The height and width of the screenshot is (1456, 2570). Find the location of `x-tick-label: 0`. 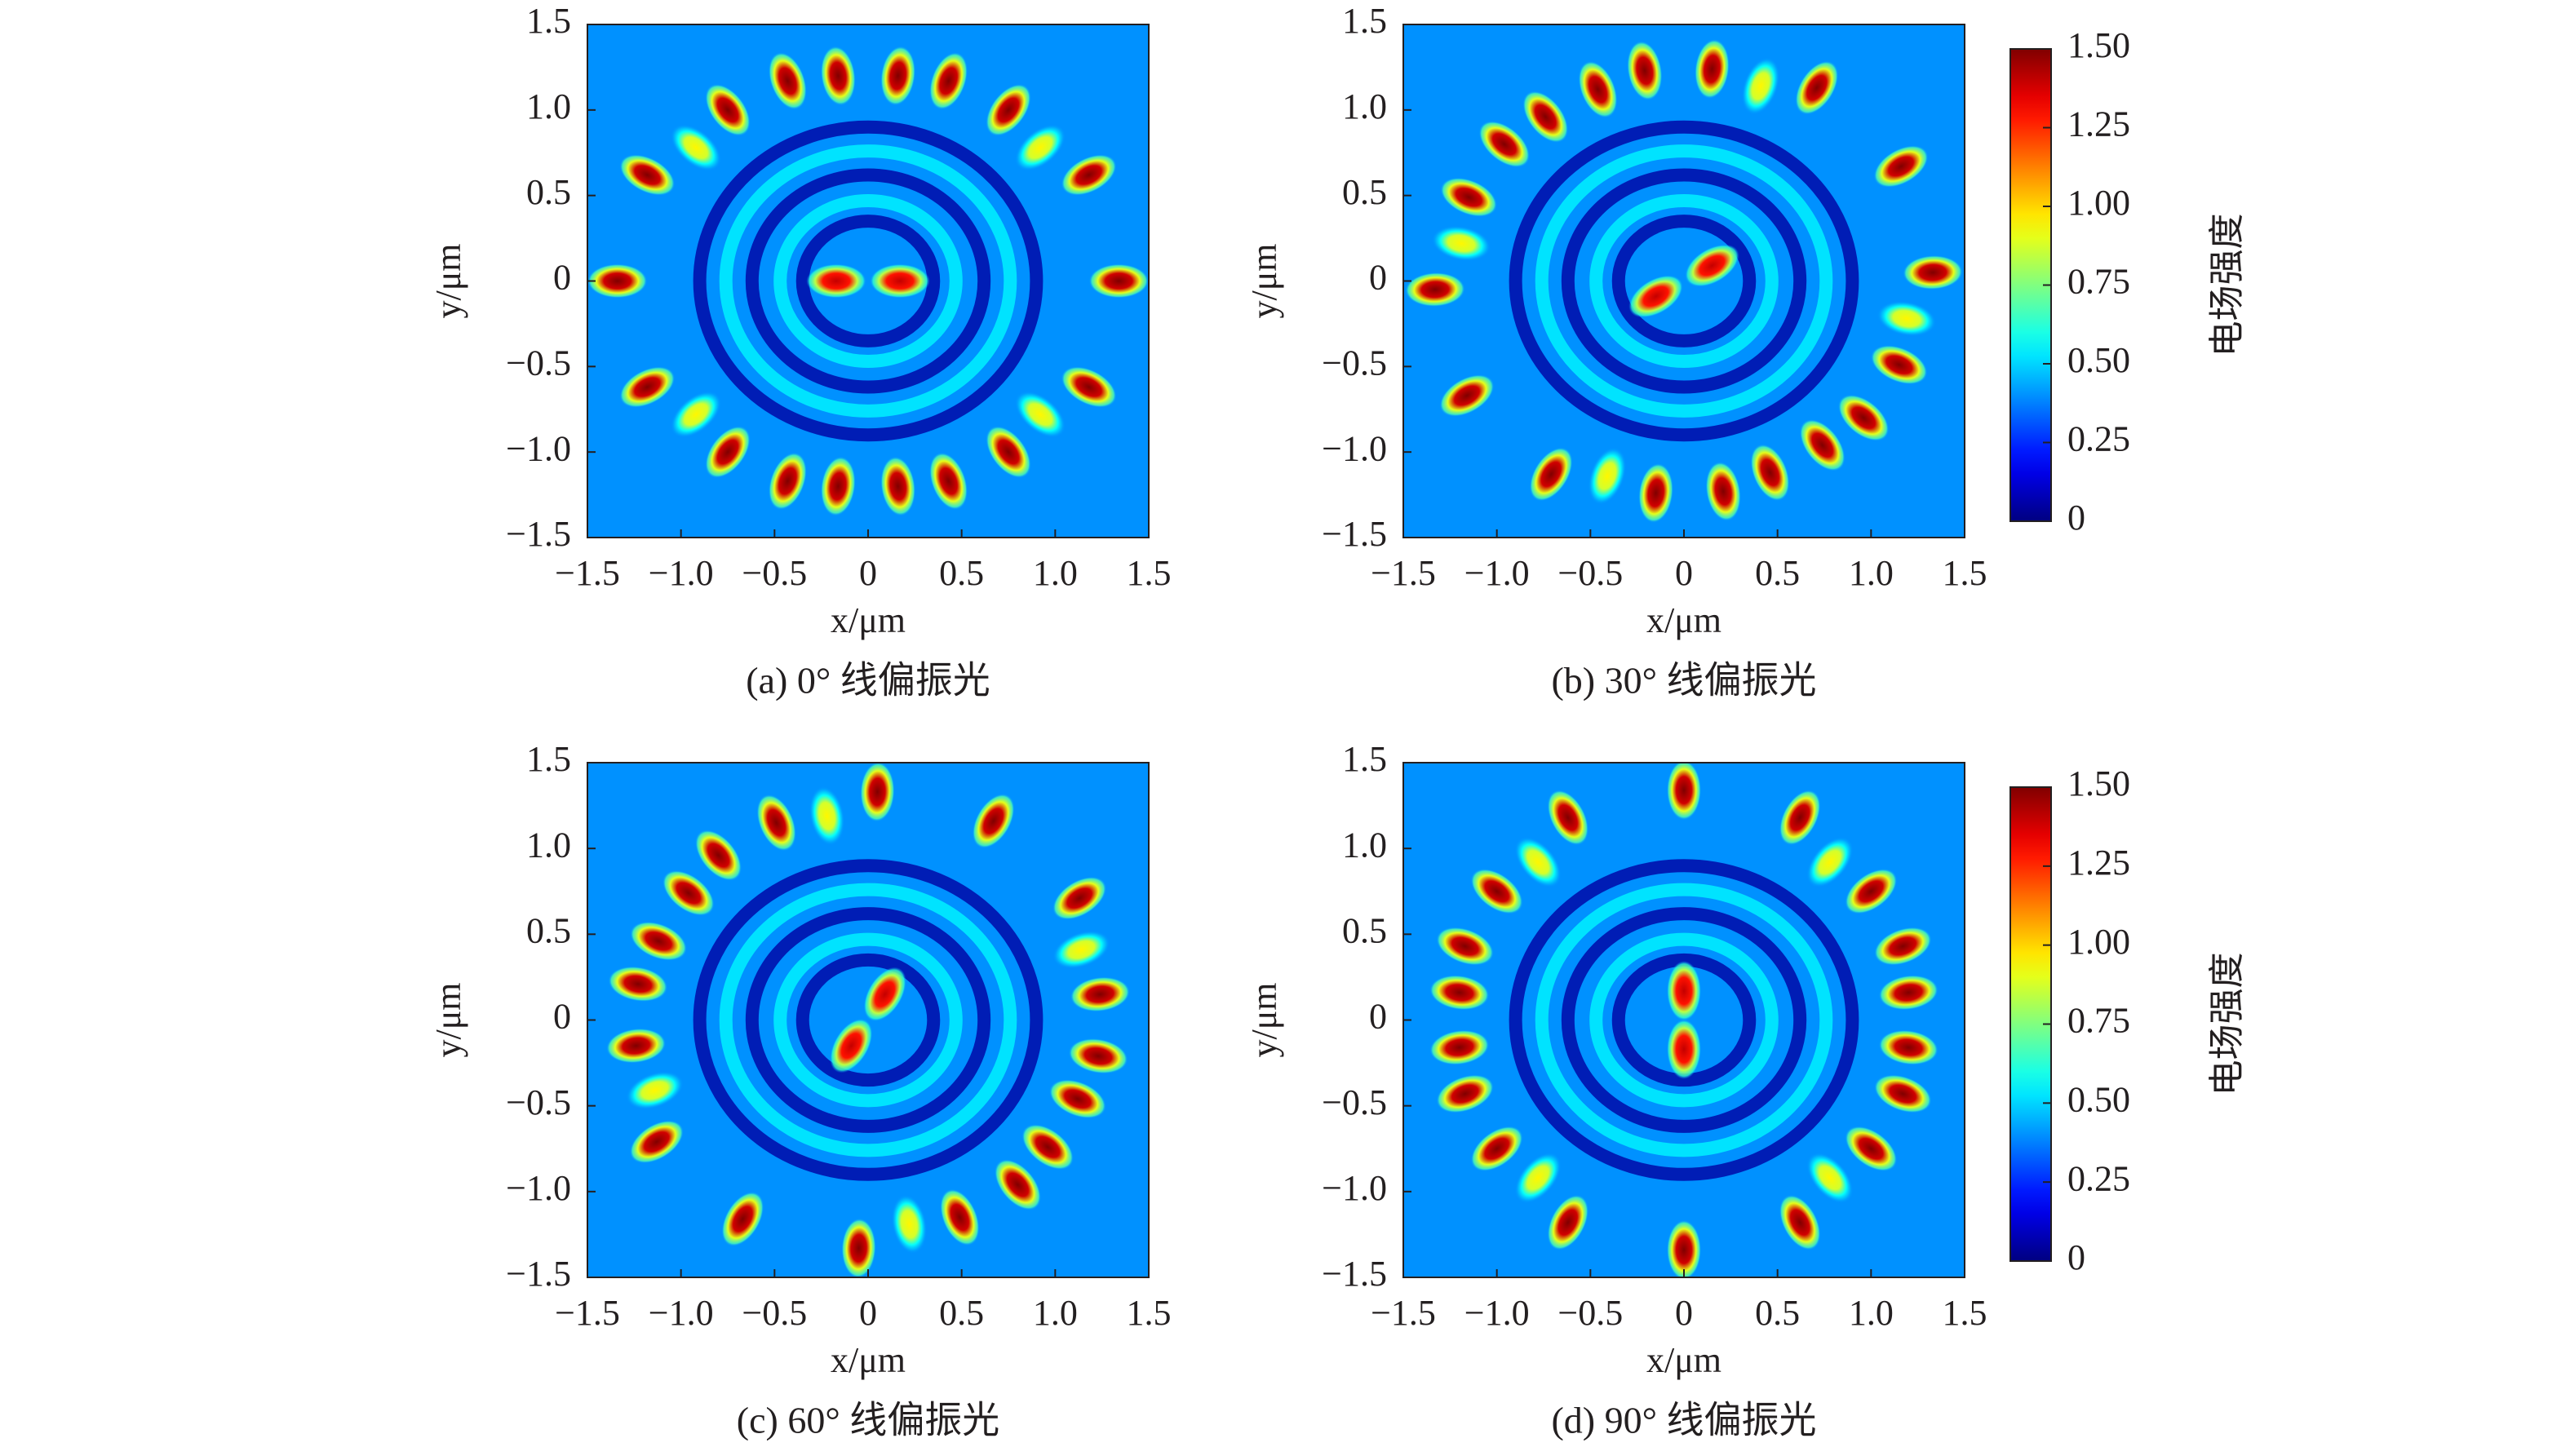

x-tick-label: 0 is located at coordinates (868, 573).